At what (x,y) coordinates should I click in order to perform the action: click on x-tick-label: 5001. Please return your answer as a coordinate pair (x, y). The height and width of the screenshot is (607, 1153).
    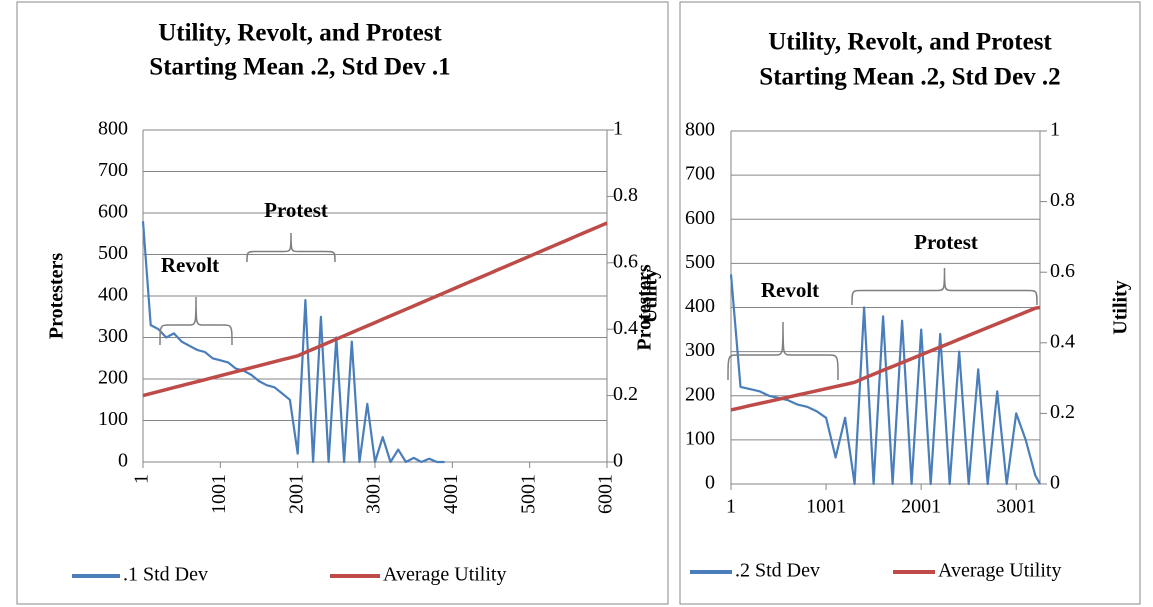
    Looking at the image, I should click on (528, 494).